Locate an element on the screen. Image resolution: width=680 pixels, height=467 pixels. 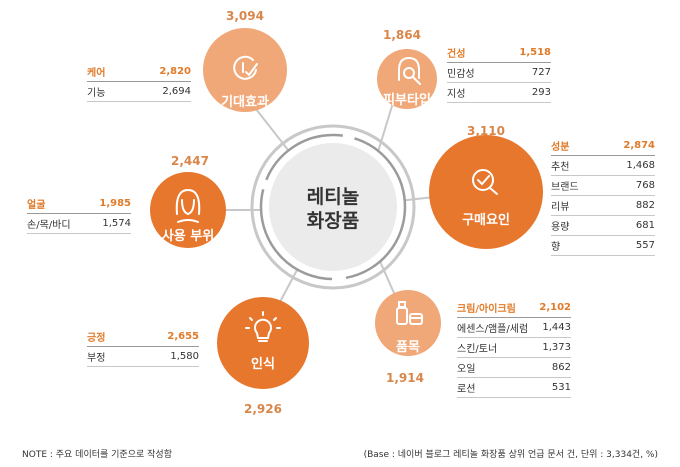
table-row: 리뷰 882 is located at coordinates (603, 206).